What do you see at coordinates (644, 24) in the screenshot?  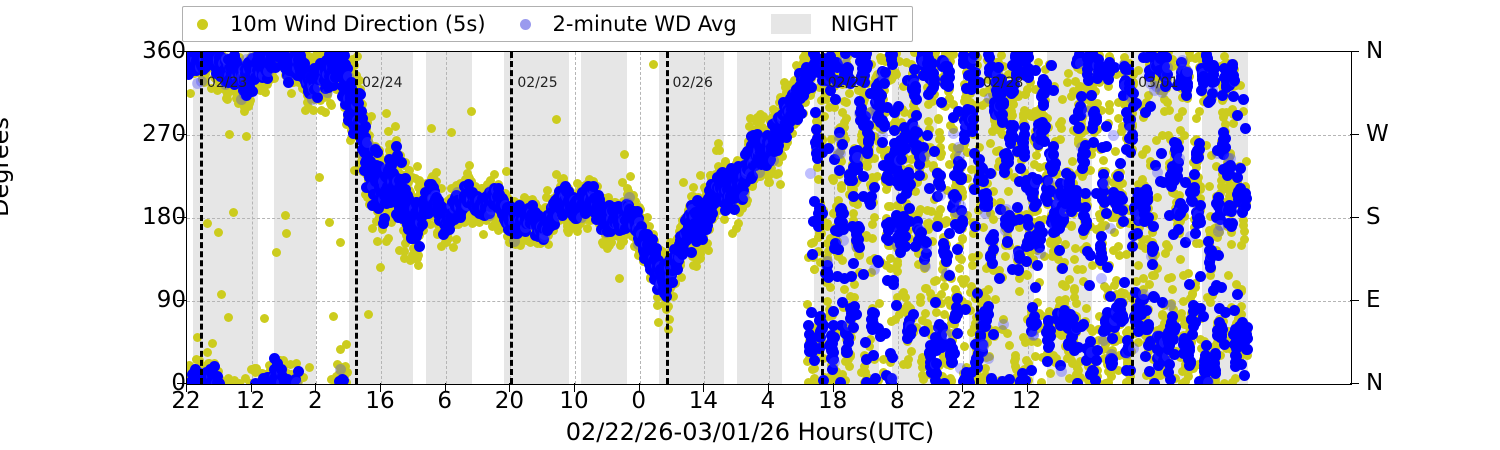 I see `legend-label-wd2min: 2-minute WD Avg` at bounding box center [644, 24].